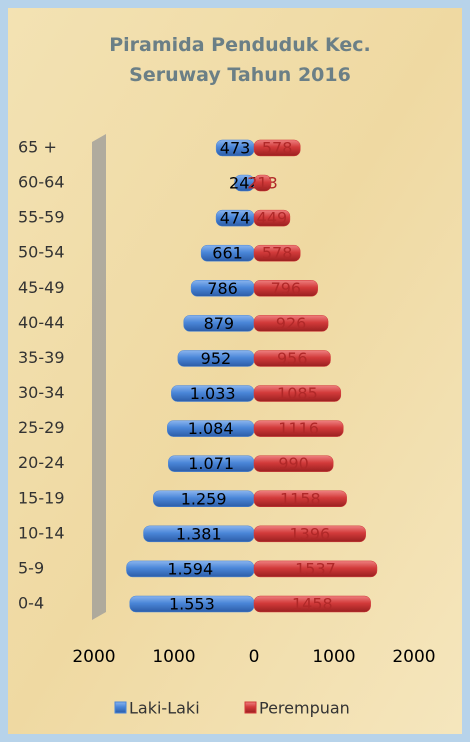 This screenshot has height=746, width=470. Describe the element at coordinates (41, 252) in the screenshot. I see `y-tick-label: 50-54` at that location.